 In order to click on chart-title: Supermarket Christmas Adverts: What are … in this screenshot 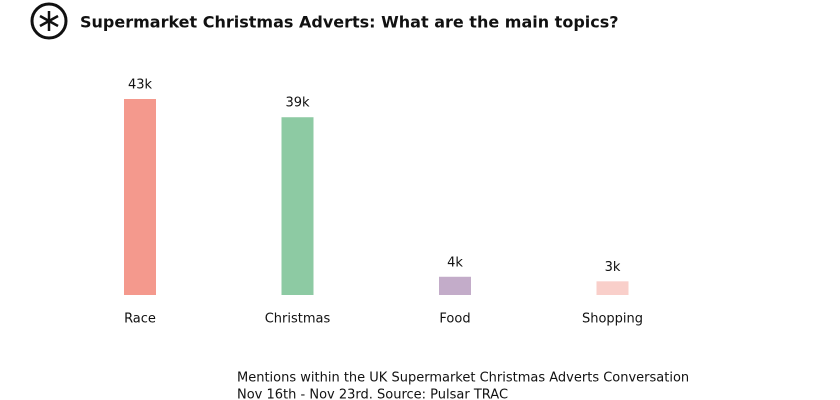, I will do `click(349, 22)`.